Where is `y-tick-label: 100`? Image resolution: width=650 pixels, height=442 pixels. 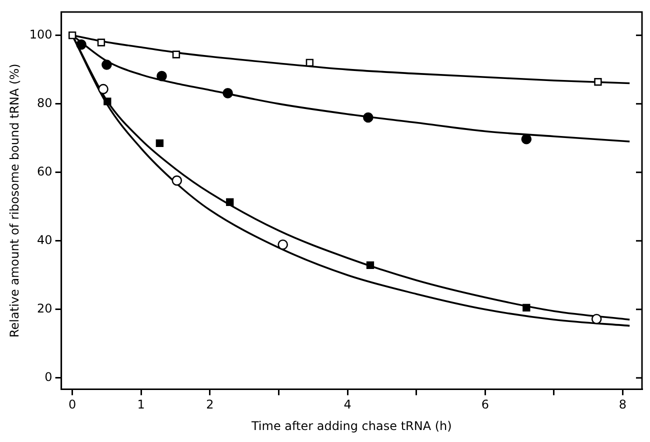
y-tick-label: 100 is located at coordinates (40, 34).